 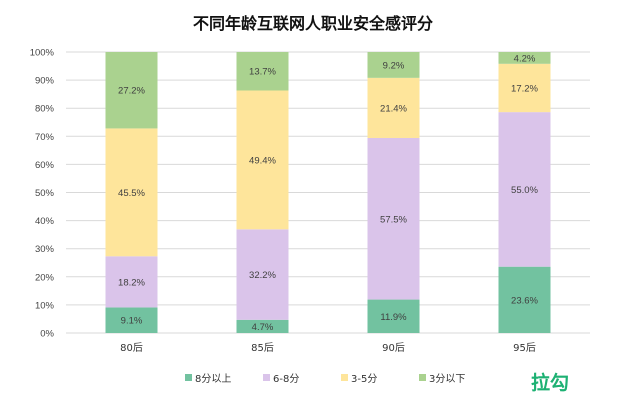 I want to click on legend-label: 3-5分, so click(x=364, y=379).